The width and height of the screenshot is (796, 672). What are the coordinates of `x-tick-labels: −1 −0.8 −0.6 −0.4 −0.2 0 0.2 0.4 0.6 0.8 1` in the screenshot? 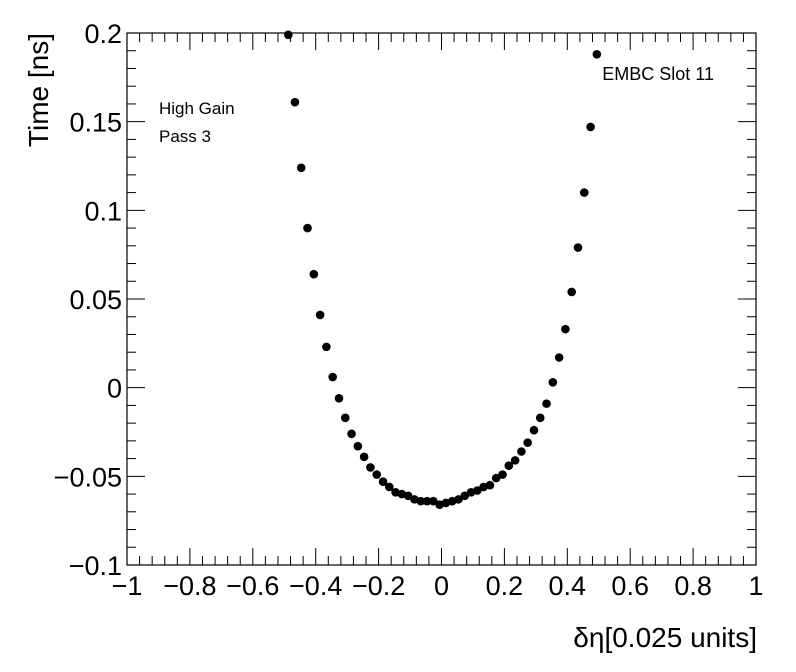 It's located at (438, 586).